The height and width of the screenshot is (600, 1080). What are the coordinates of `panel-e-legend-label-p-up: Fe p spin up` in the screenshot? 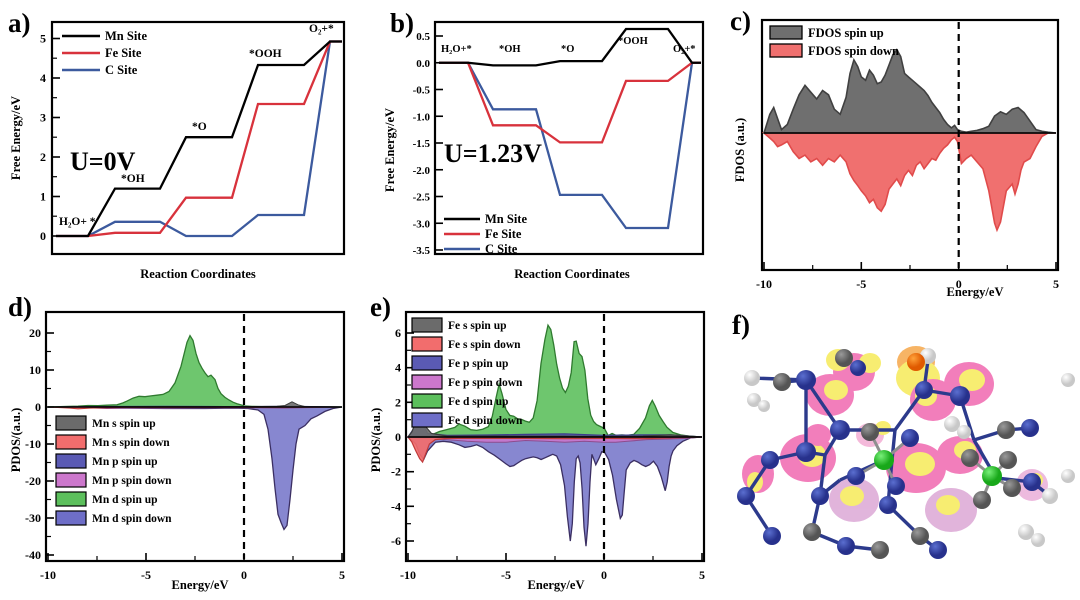 It's located at (478, 364).